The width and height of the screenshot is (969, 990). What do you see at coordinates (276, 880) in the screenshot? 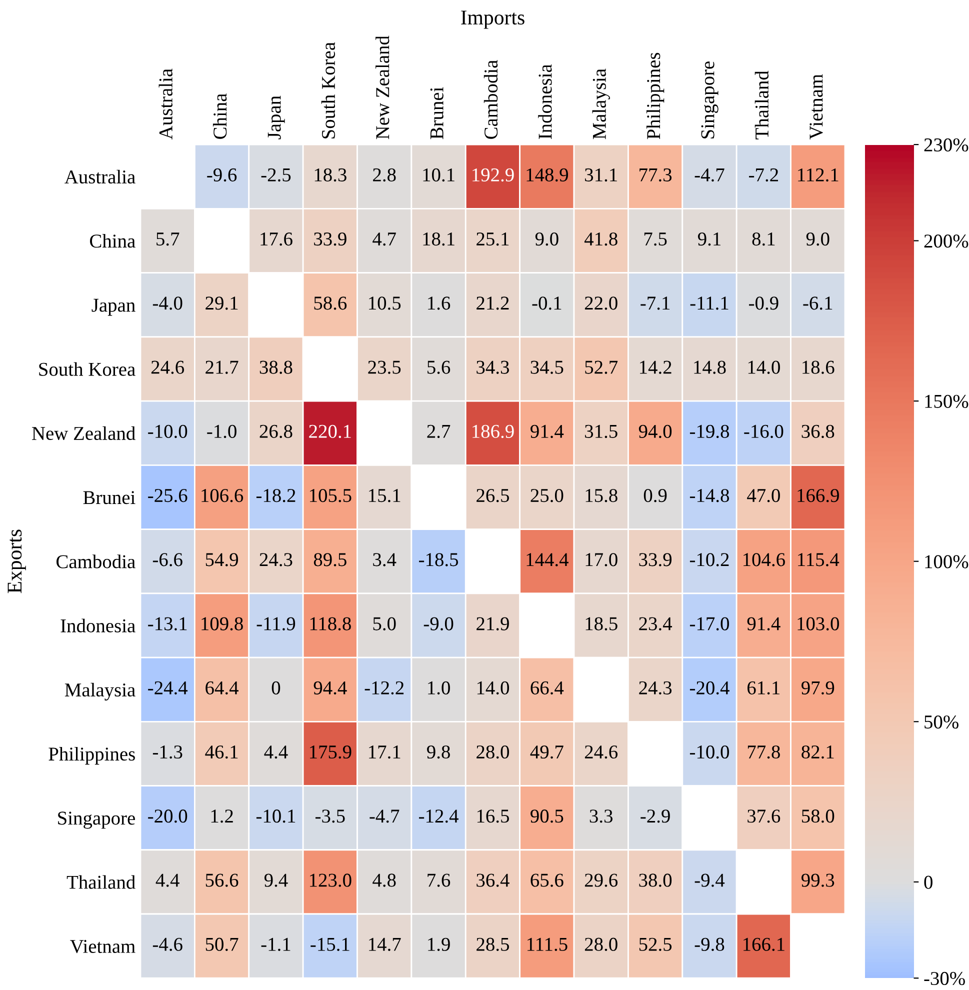
I see `data-label: 9.4` at bounding box center [276, 880].